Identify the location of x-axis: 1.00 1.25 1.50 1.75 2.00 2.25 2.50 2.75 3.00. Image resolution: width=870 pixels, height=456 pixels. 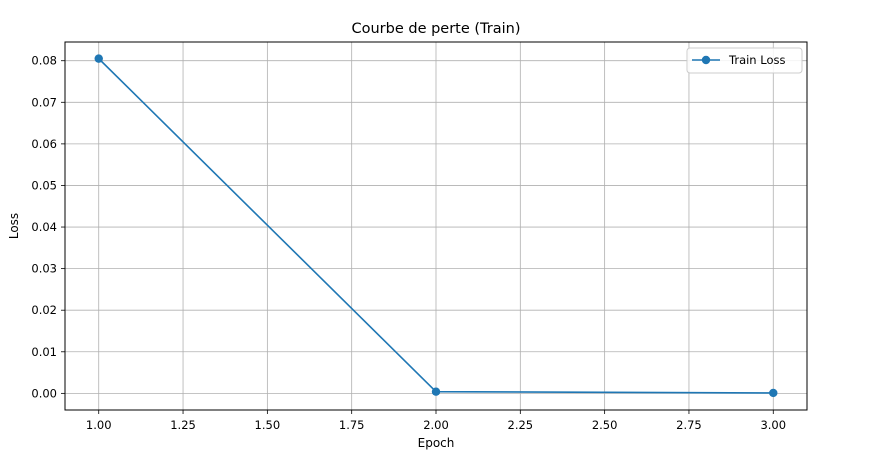
(436, 421).